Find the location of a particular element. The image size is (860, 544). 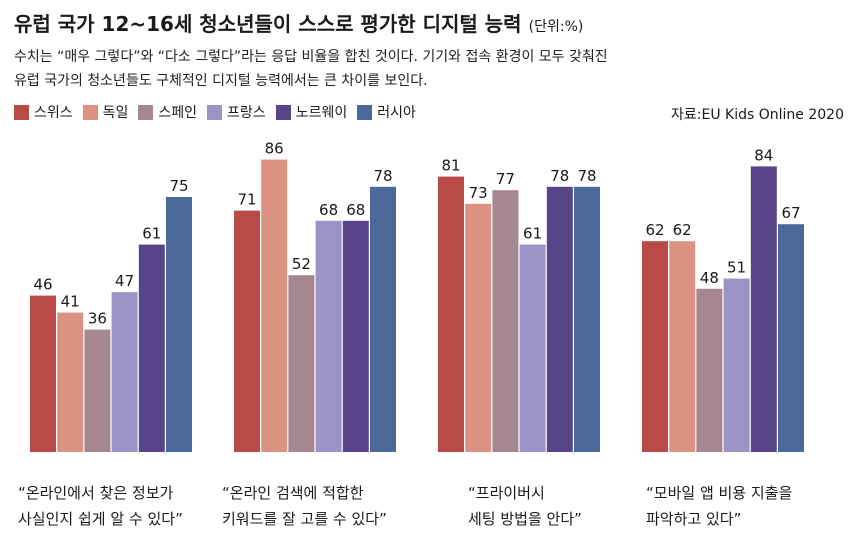

bar-value-label-2-3: 61 is located at coordinates (532, 234).